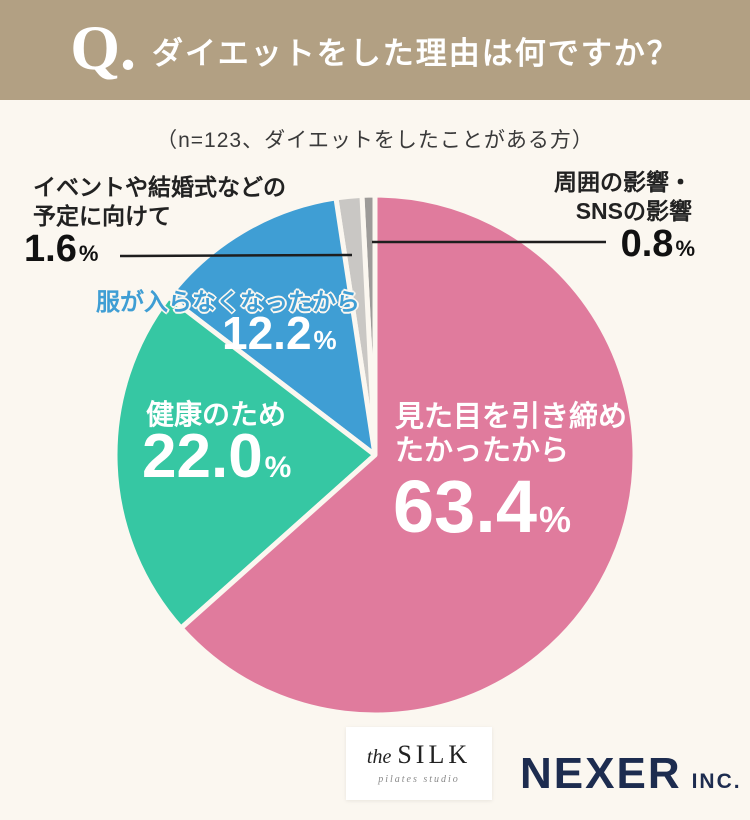 The height and width of the screenshot is (820, 750). Describe the element at coordinates (236, 255) in the screenshot. I see `leader-line-event` at that location.